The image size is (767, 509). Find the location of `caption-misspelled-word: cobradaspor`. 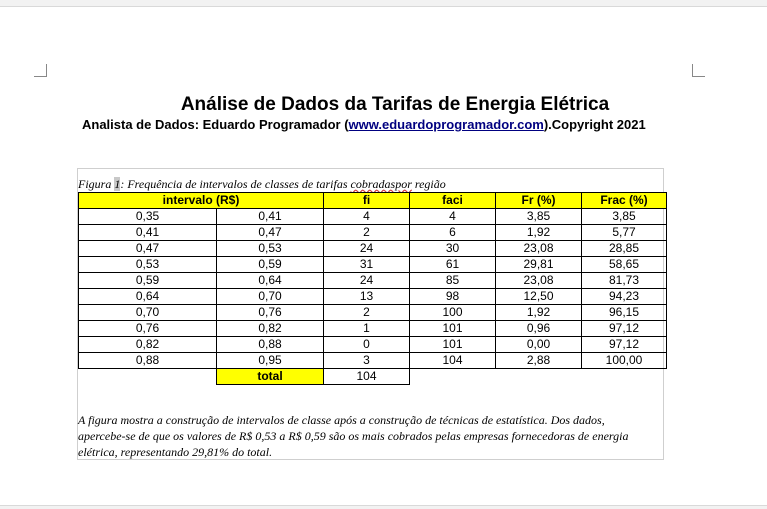

caption-misspelled-word: cobradaspor is located at coordinates (381, 184).